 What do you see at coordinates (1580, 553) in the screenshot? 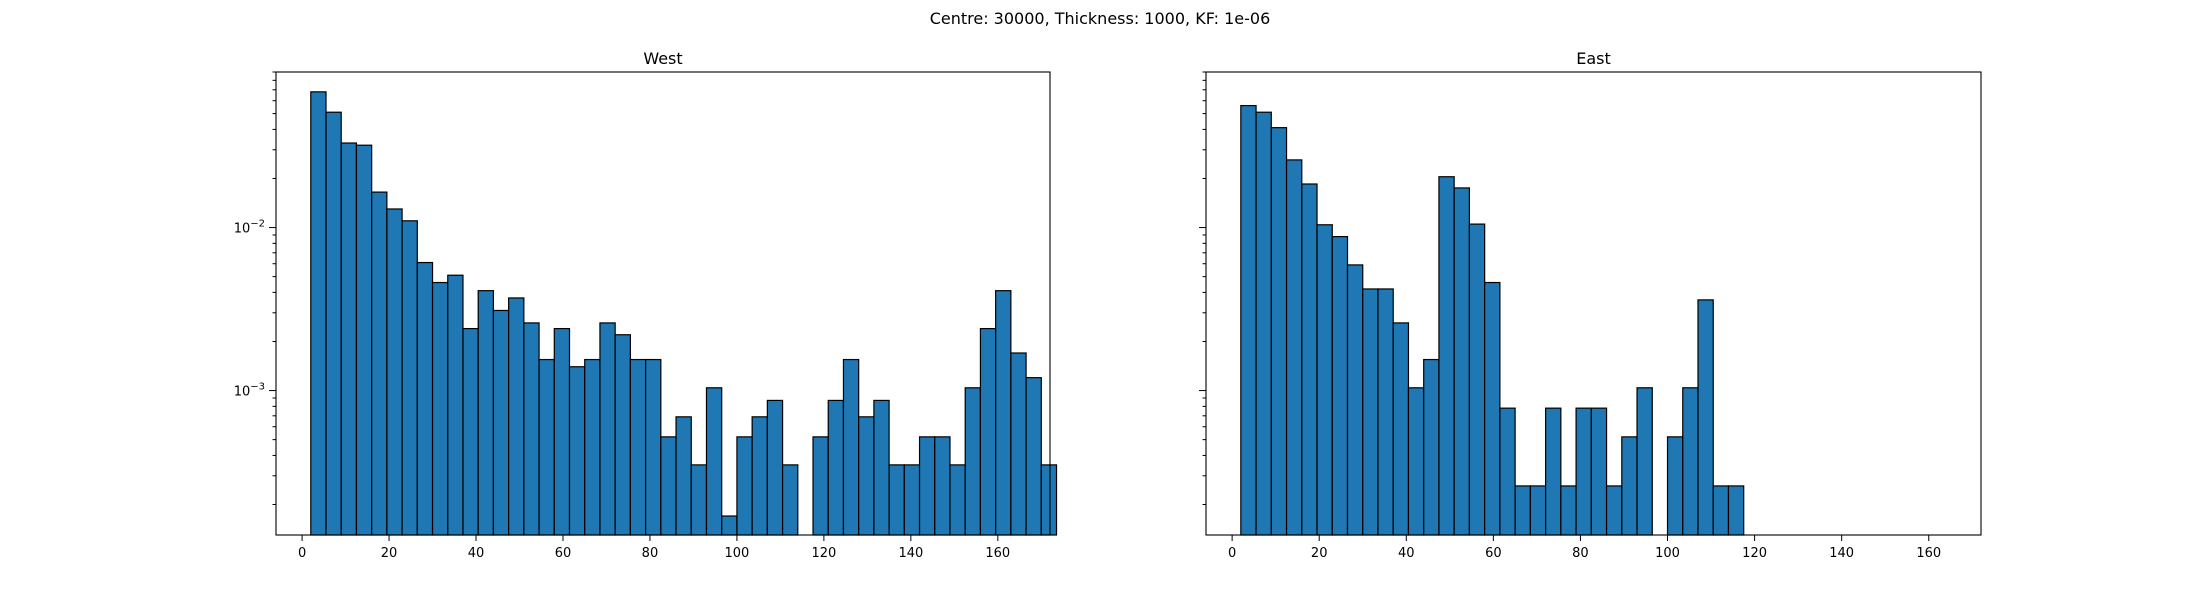
I see `x-tick-label-east-80: 80` at bounding box center [1580, 553].